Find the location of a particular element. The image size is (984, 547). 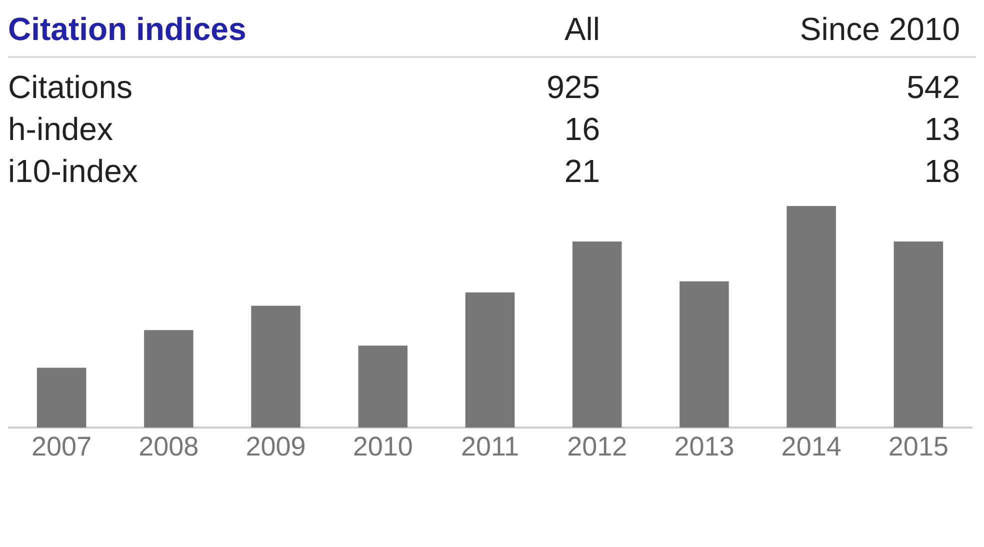

text: Since 2010 is located at coordinates (879, 29).